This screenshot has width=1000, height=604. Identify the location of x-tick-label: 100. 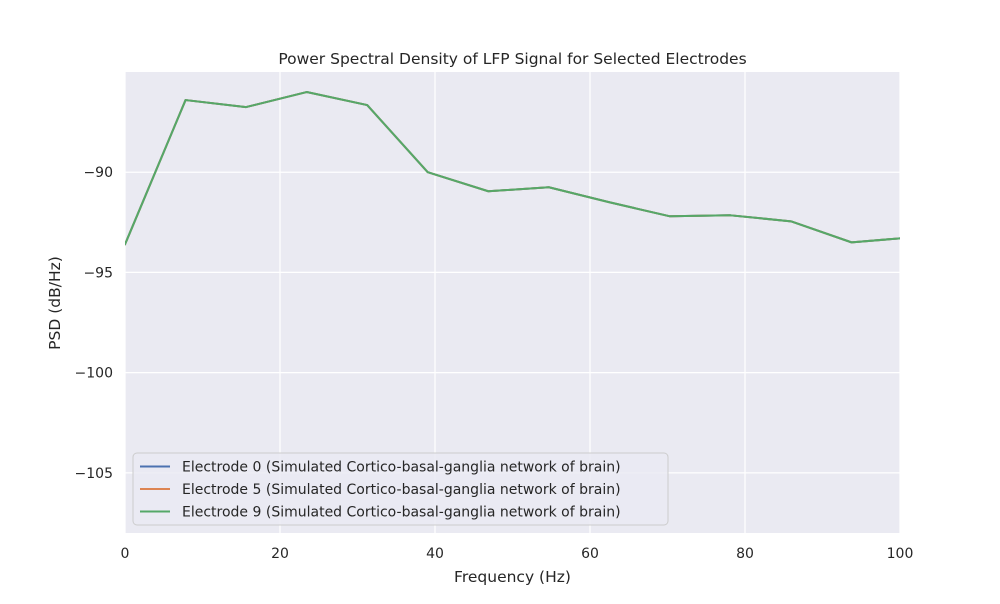
(900, 554).